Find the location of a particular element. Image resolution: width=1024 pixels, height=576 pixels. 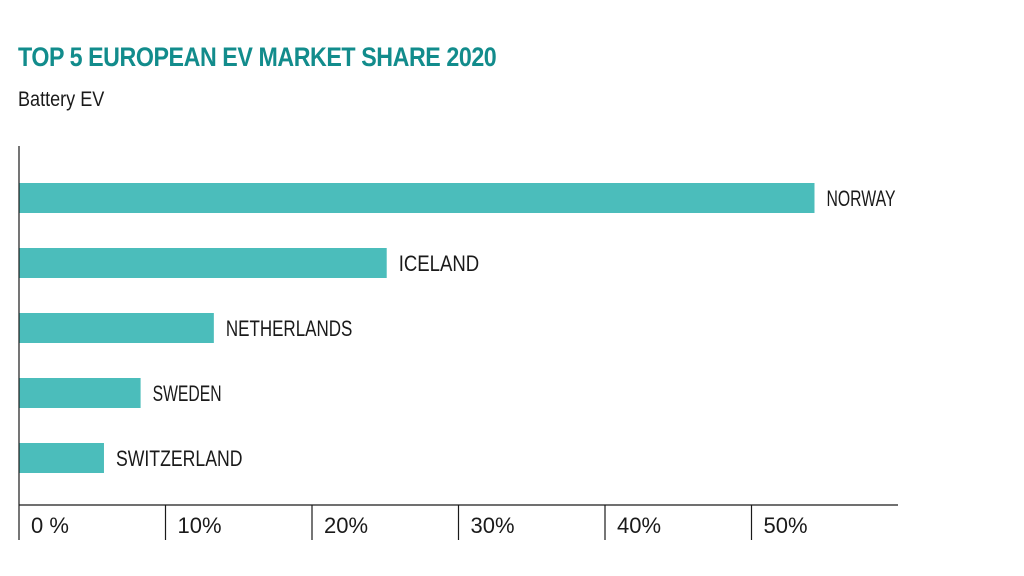

bar-norway is located at coordinates (417, 198).